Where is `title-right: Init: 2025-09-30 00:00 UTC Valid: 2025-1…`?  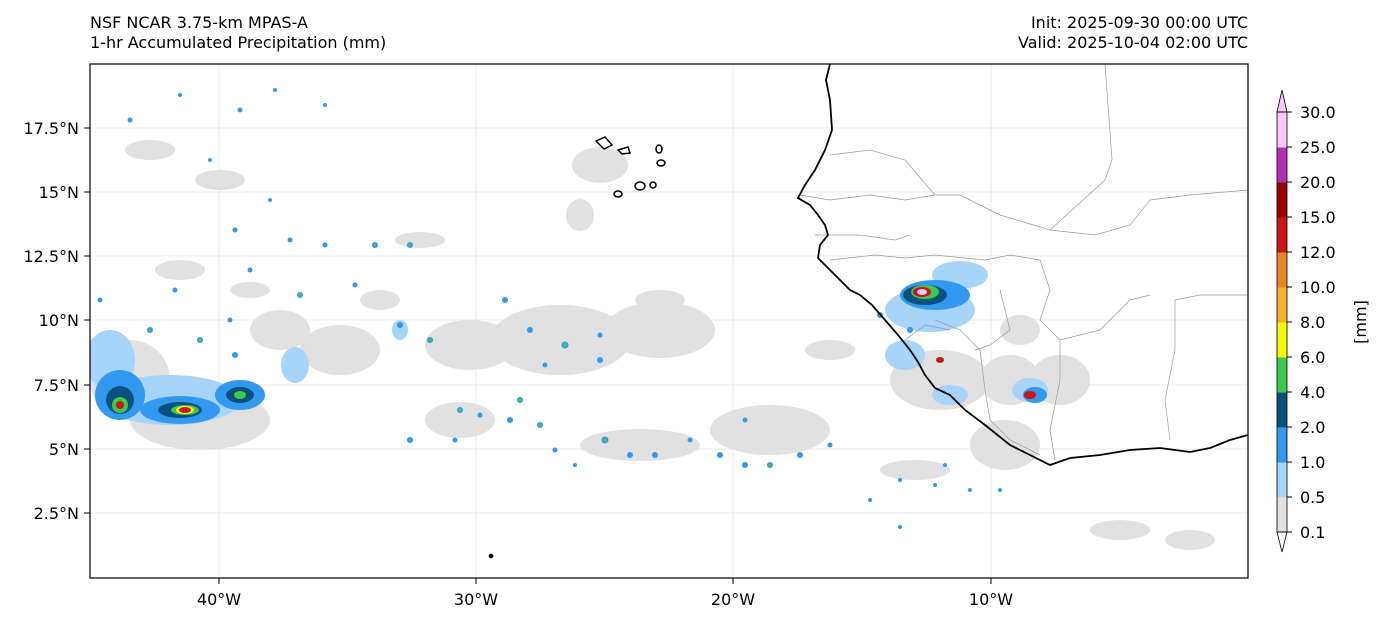 title-right: Init: 2025-09-30 00:00 UTC Valid: 2025-1… is located at coordinates (1133, 33).